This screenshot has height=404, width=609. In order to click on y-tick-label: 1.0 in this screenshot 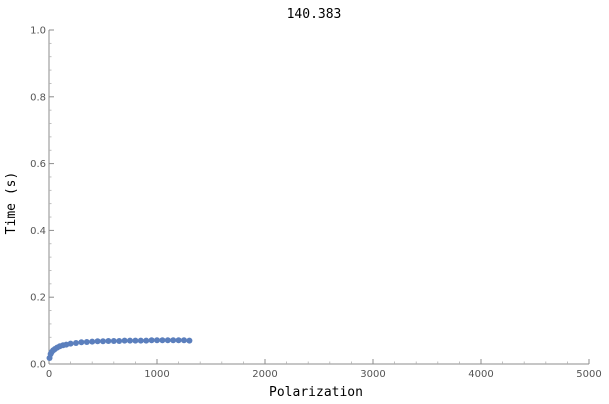, I will do `click(38, 31)`.